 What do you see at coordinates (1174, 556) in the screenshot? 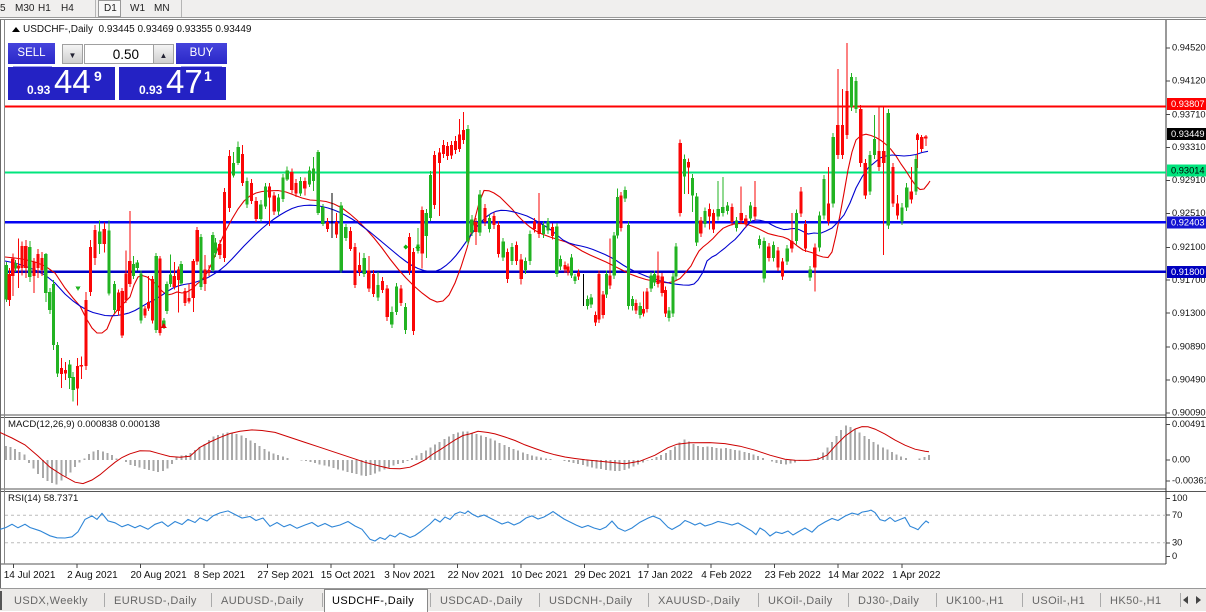
I see `svg-text: 0` at bounding box center [1174, 556].